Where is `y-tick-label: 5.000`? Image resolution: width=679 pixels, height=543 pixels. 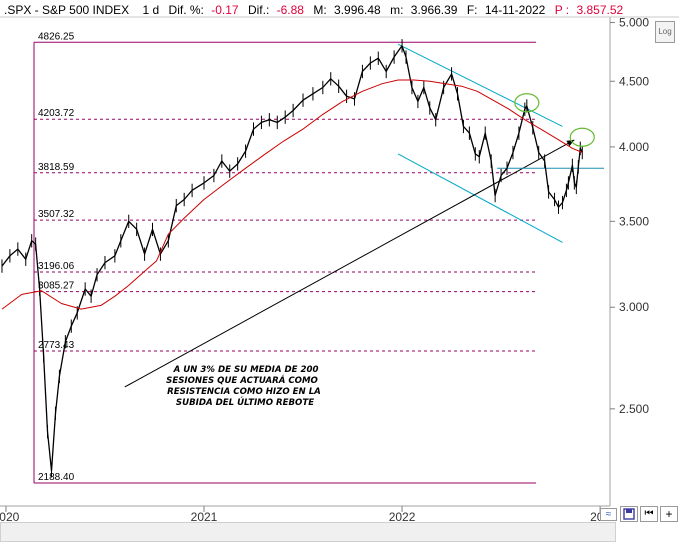 y-tick-label: 5.000 is located at coordinates (634, 23).